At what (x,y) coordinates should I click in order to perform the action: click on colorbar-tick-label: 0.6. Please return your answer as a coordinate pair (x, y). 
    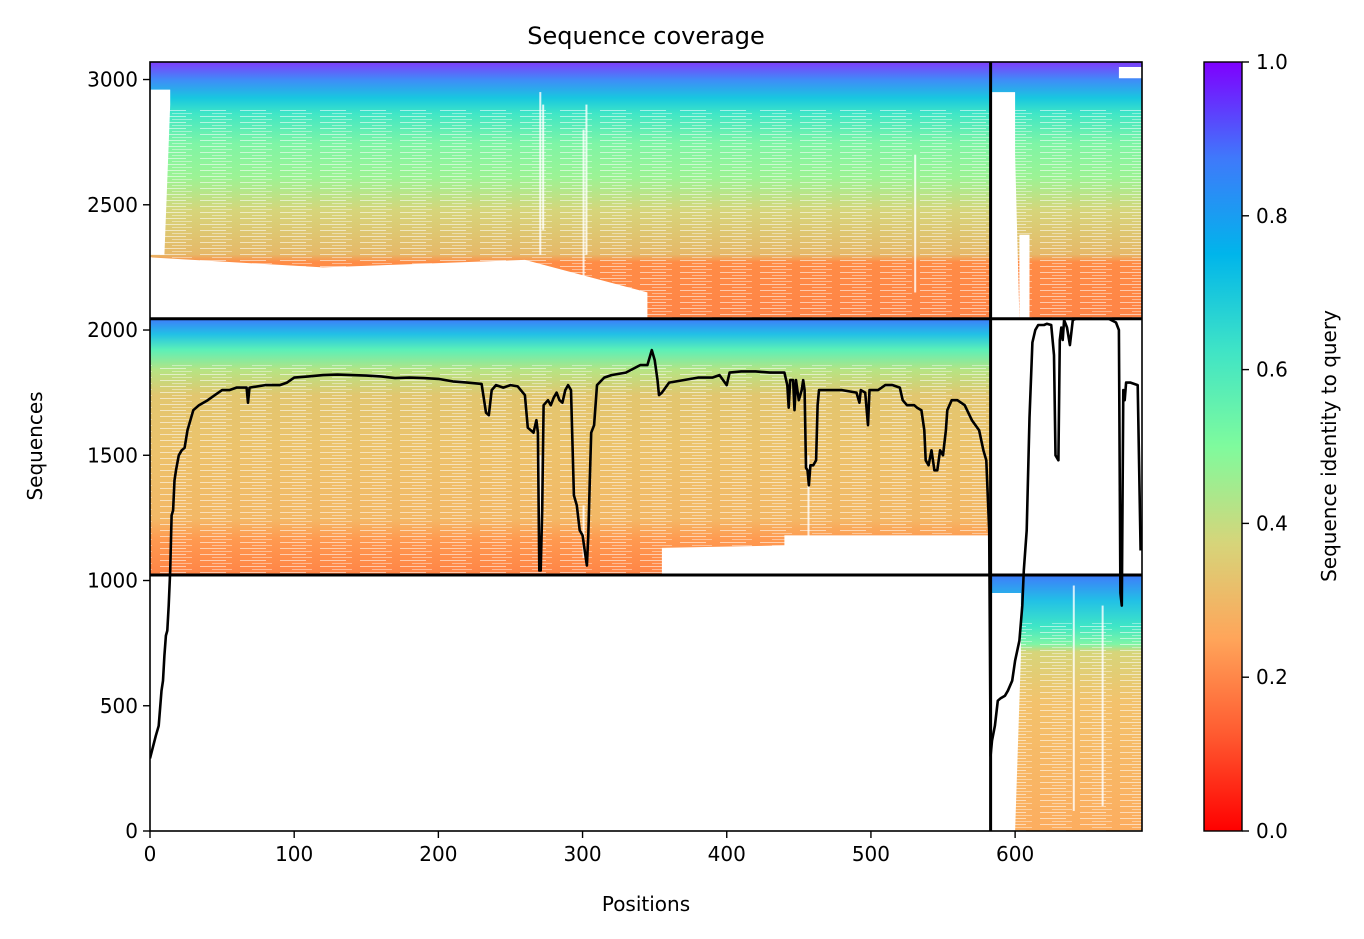
    Looking at the image, I should click on (1272, 370).